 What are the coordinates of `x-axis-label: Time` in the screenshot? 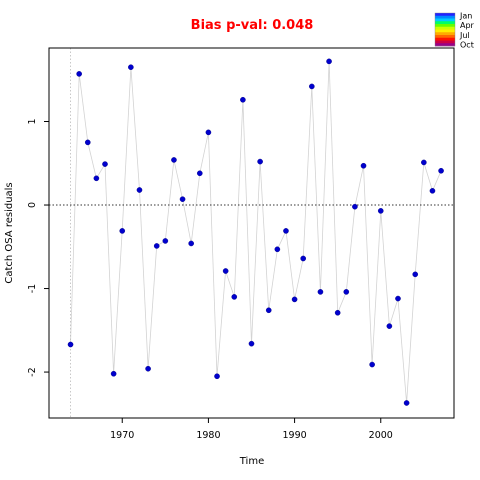 It's located at (251, 461).